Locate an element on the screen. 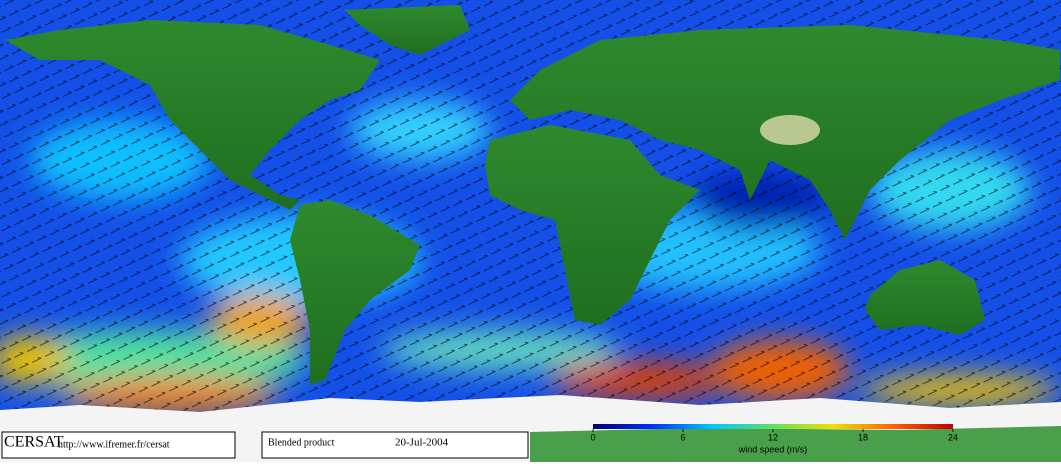  logo: CERSAT is located at coordinates (34, 442).